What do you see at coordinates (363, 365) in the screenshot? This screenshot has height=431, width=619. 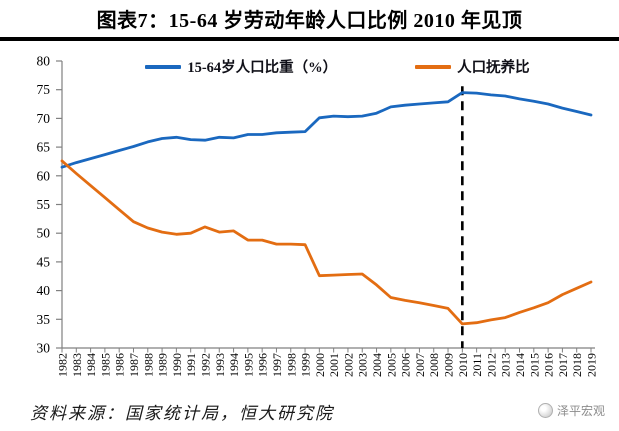 I see `x-tick-label: 2003` at bounding box center [363, 365].